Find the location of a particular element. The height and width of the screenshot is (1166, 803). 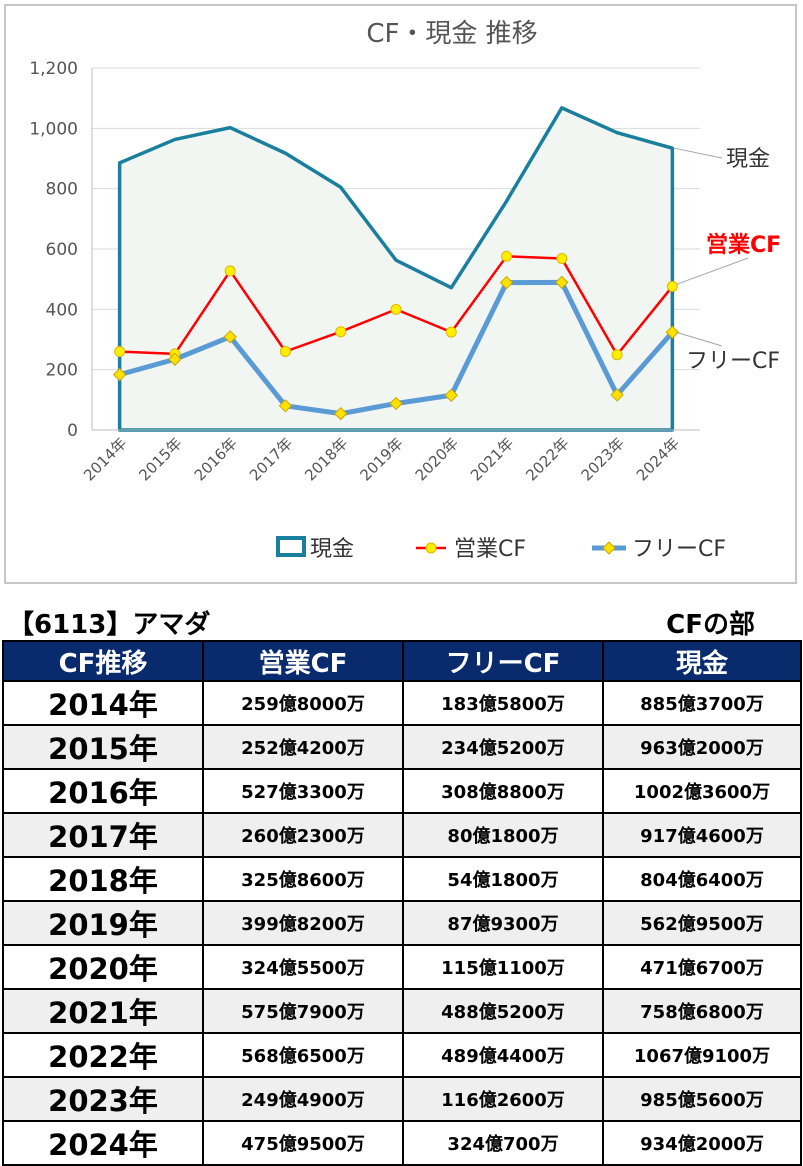

year-cell: 2021年 is located at coordinates (103, 1011).